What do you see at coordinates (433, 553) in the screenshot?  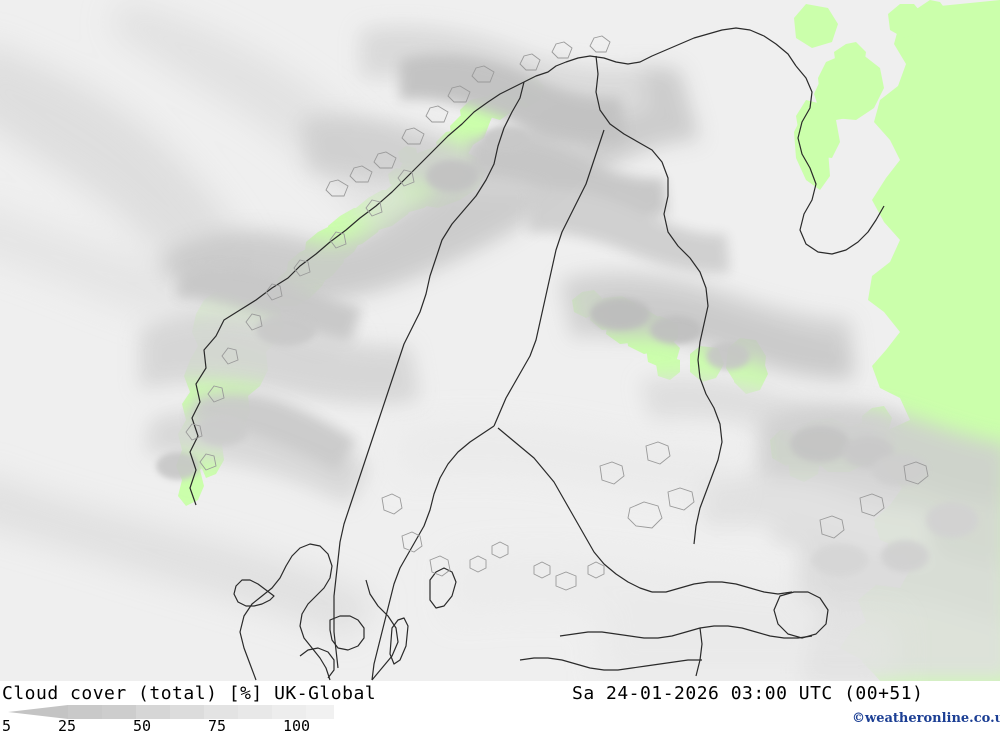 I see `sweden-east-coast` at bounding box center [433, 553].